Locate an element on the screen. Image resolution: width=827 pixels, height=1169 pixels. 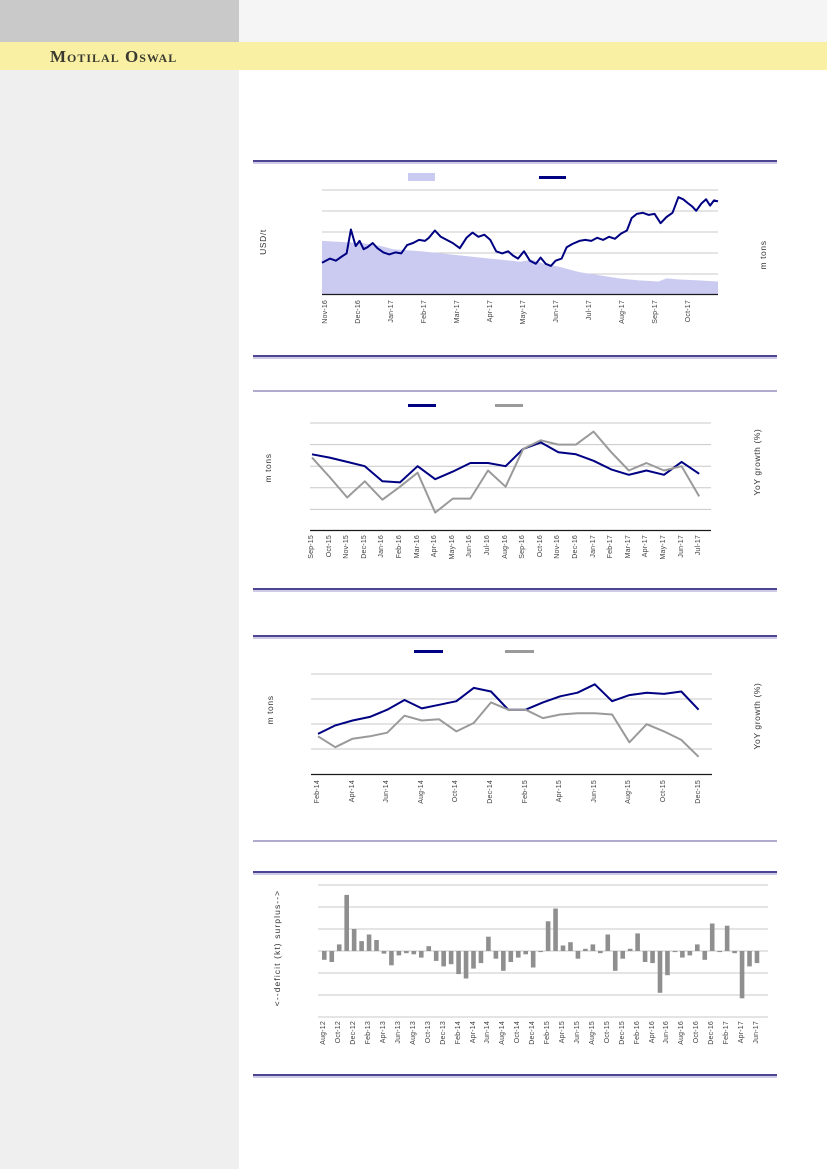
chart3-x-tick-label: Apr-14 is located at coordinates (352, 791).